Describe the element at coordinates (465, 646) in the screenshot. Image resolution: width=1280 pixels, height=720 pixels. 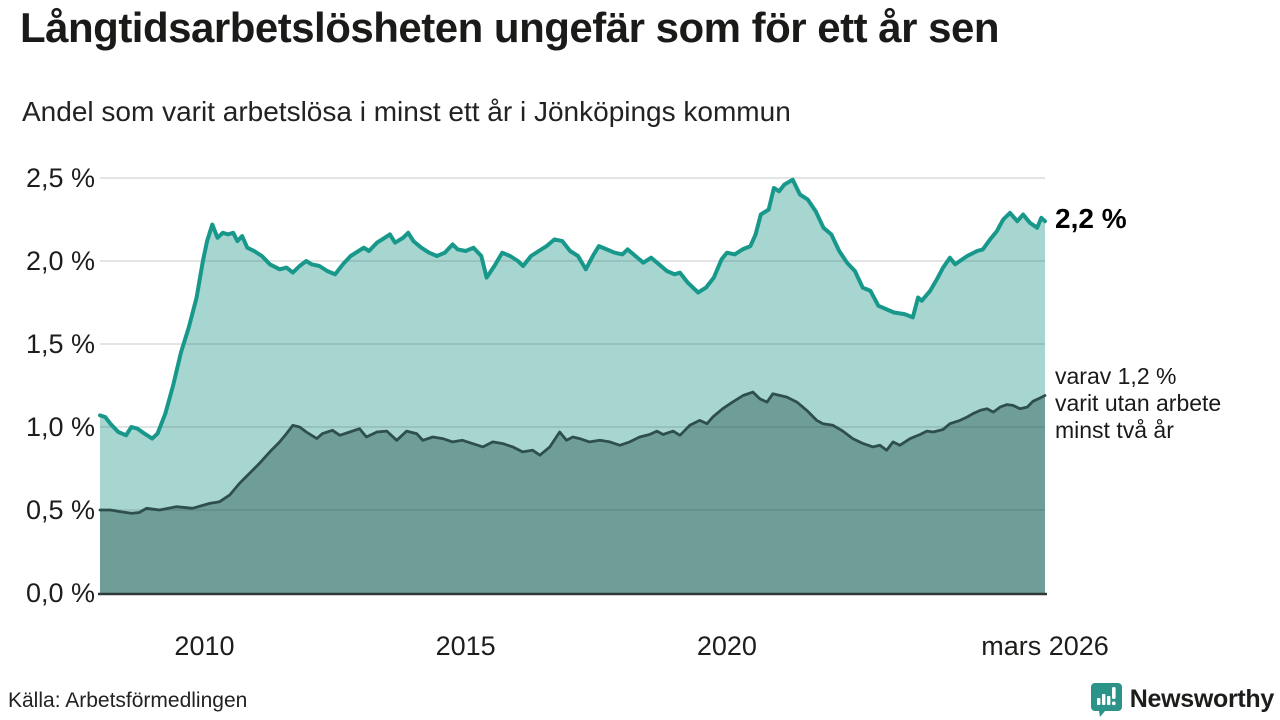
I see `x-tick-label: 2015` at that location.